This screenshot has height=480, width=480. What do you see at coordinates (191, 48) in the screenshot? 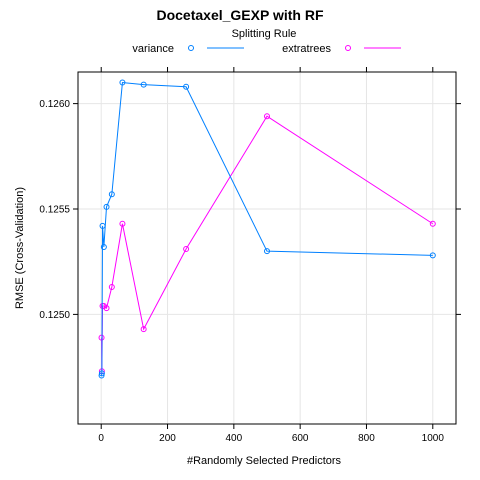
I see `legend-marker-variance` at bounding box center [191, 48].